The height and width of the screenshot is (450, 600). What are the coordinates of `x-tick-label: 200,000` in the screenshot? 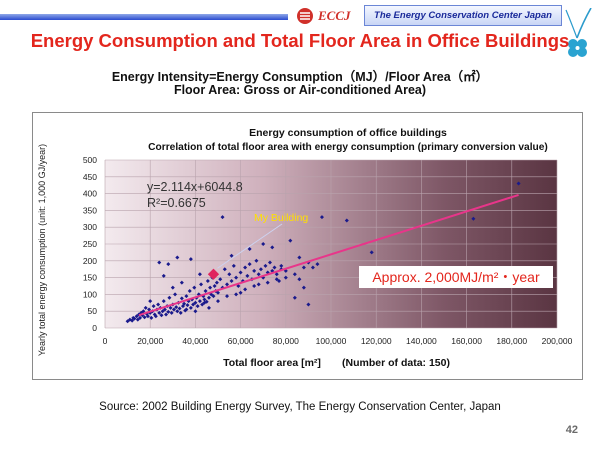 It's located at (557, 341).